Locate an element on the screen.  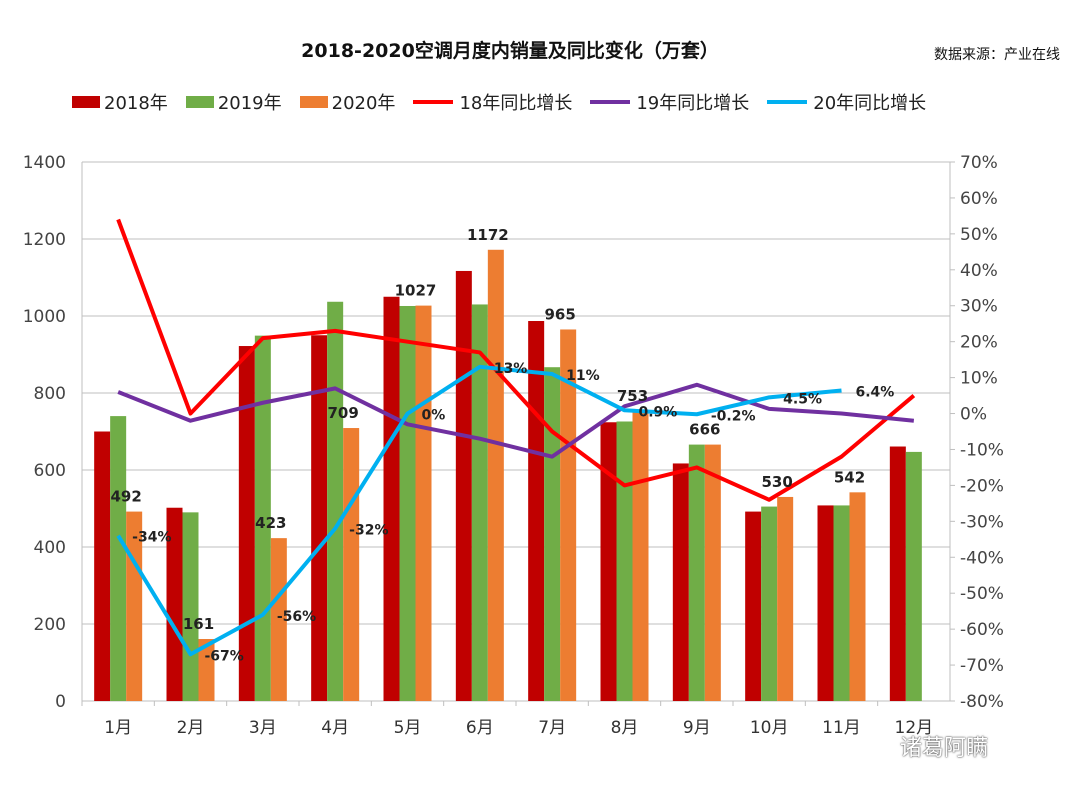
data-label-20-yoy: -67% is located at coordinates (224, 656).